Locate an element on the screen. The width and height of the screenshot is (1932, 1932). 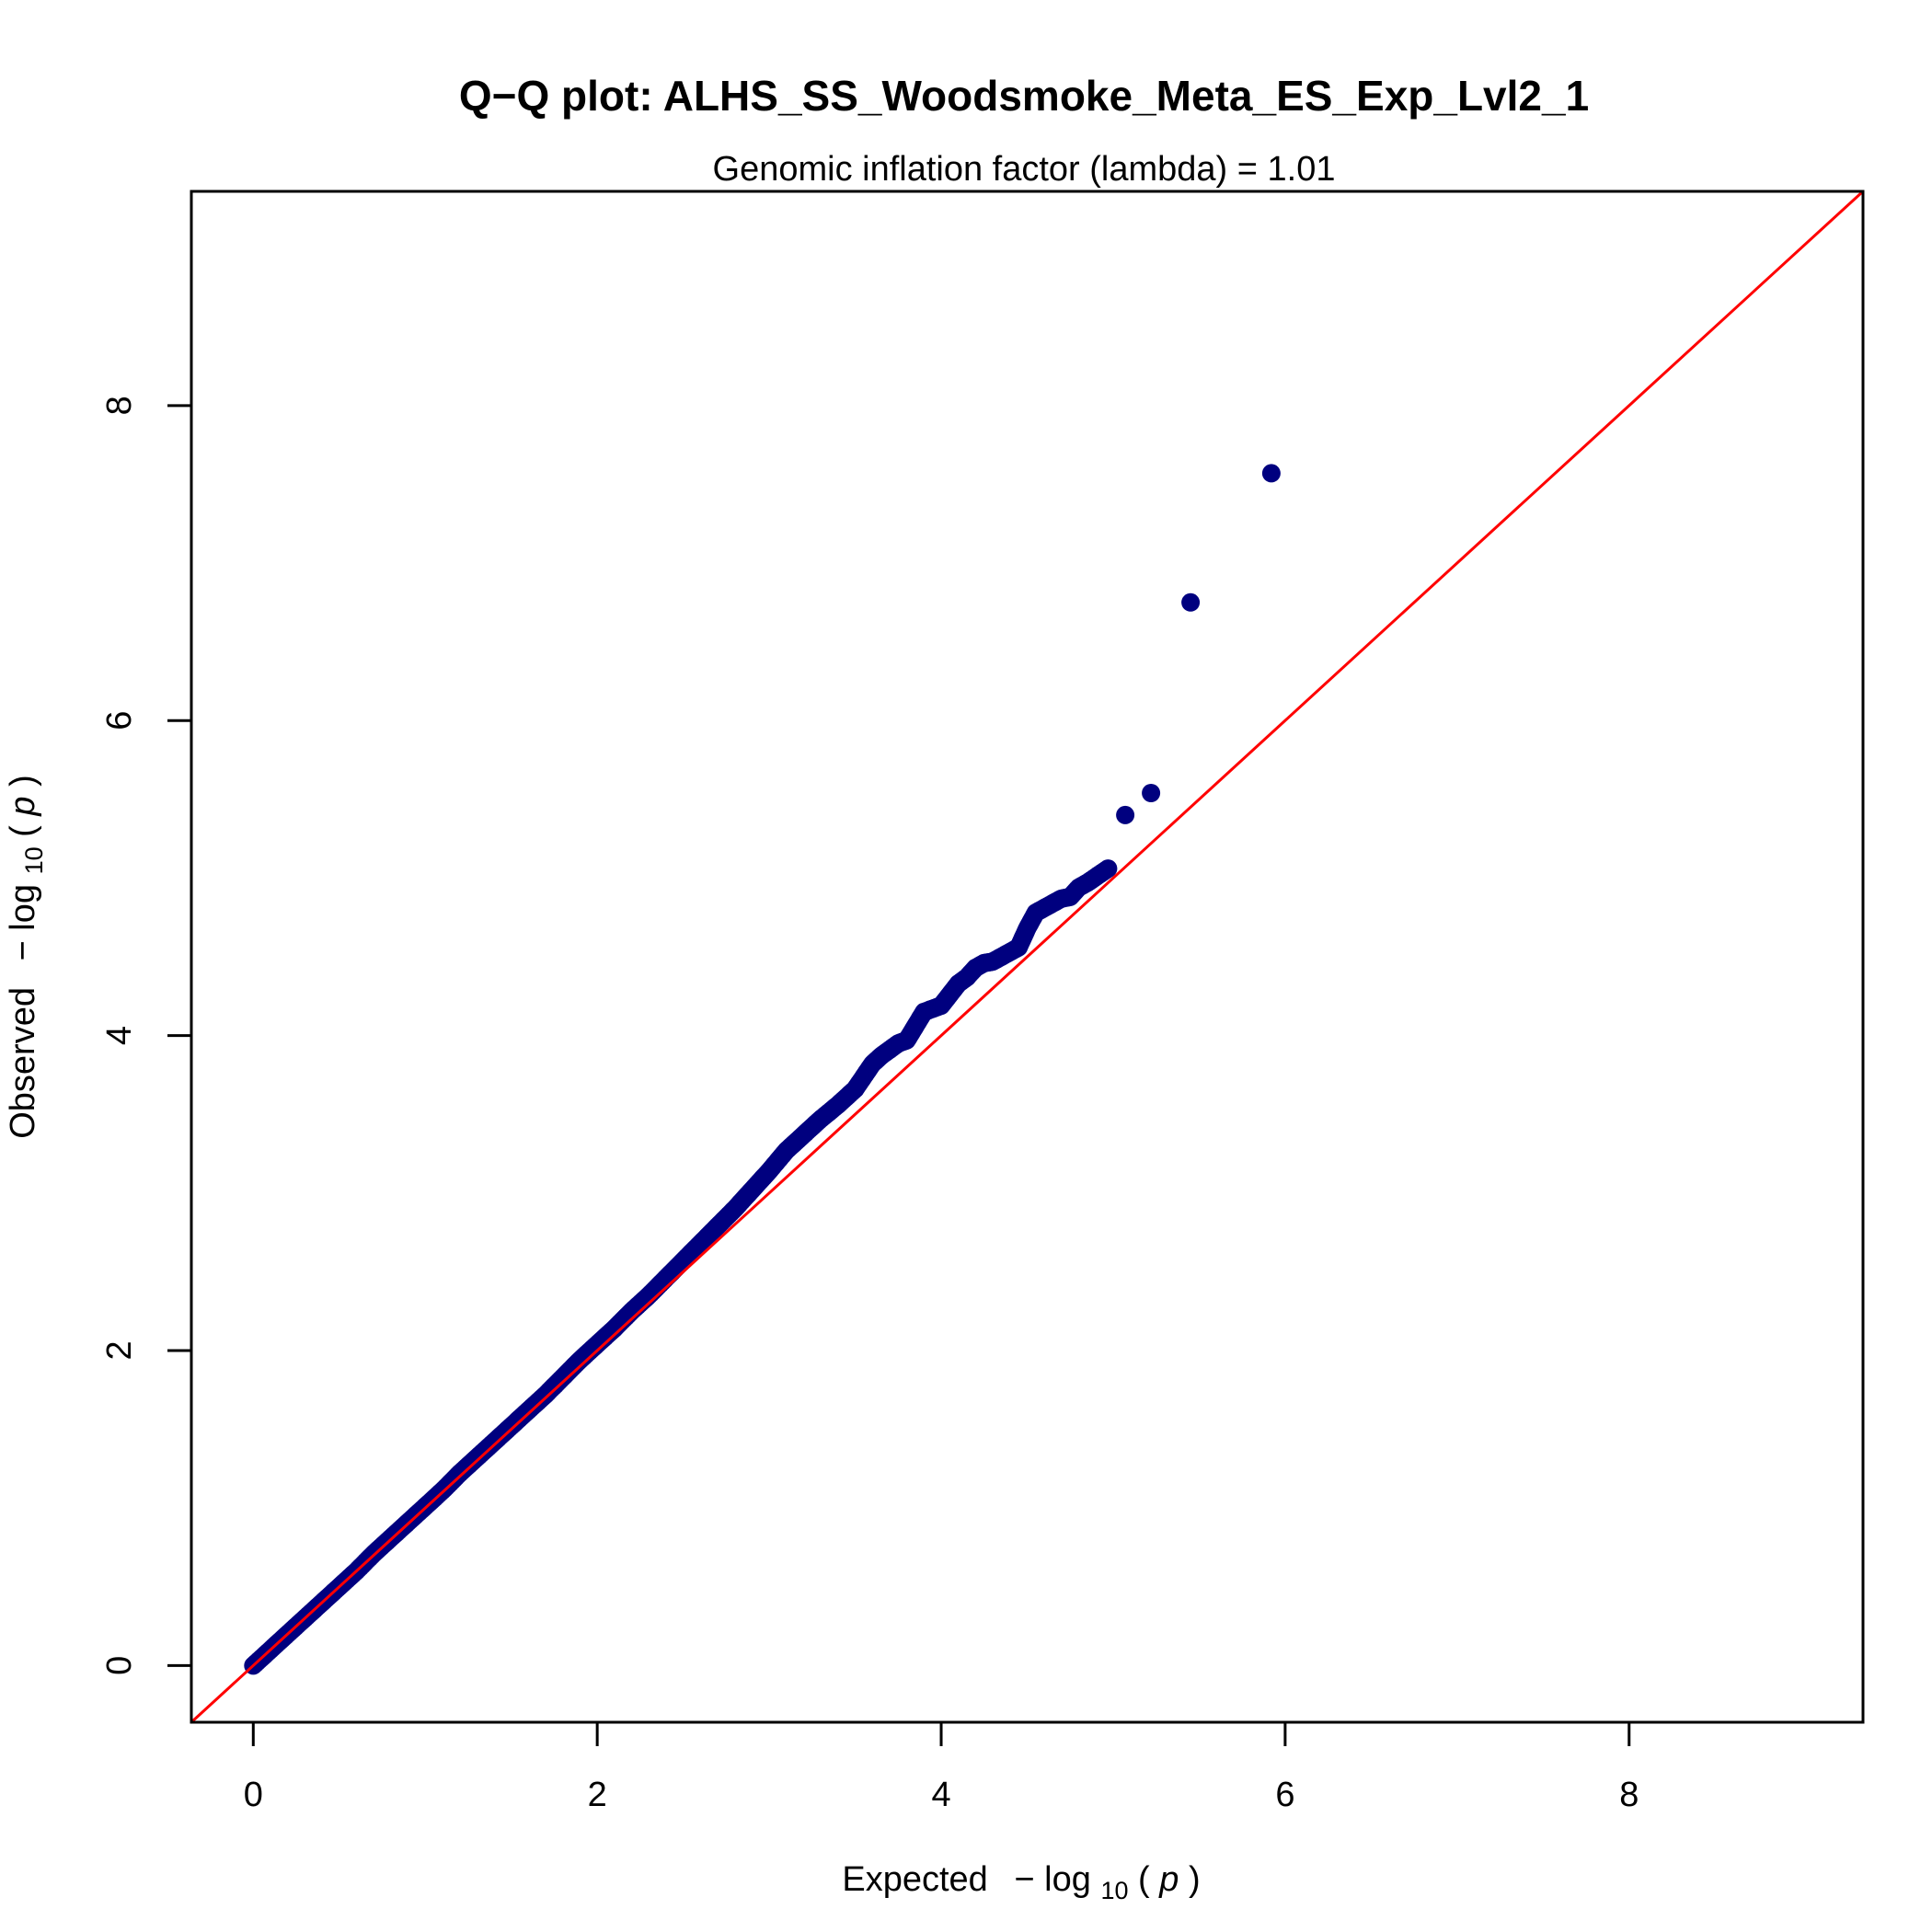
y-axis-label-close-paren: ) is located at coordinates (23, 781).